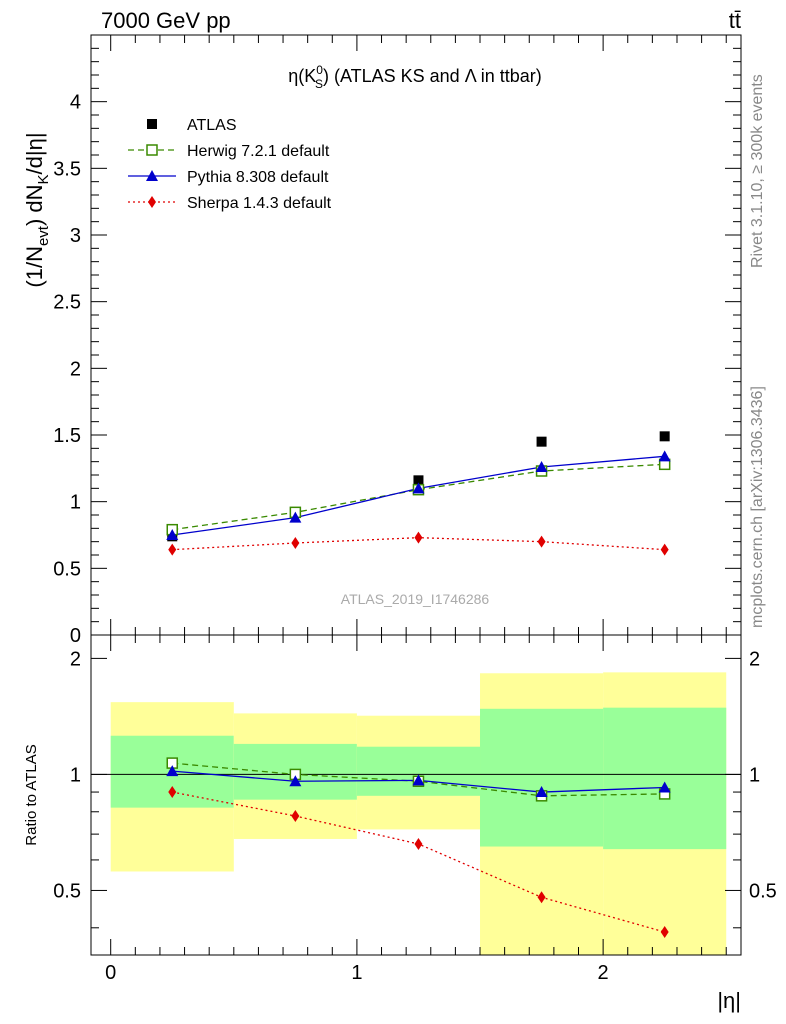 Image resolution: width=786 pixels, height=1024 pixels. I want to click on legend-marker-pythia, so click(152, 175).